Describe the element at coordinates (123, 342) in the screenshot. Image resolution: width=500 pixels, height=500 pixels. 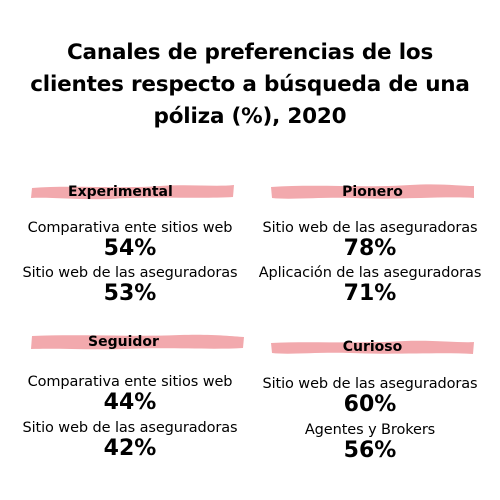
I see `group-name: Seguidor` at that location.